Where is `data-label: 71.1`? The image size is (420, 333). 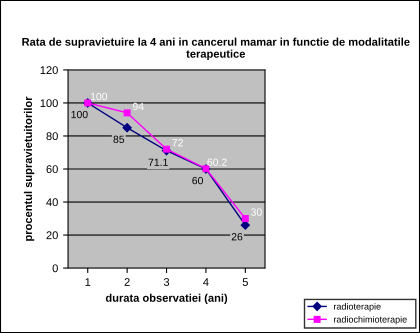
data-label: 71.1 is located at coordinates (158, 162).